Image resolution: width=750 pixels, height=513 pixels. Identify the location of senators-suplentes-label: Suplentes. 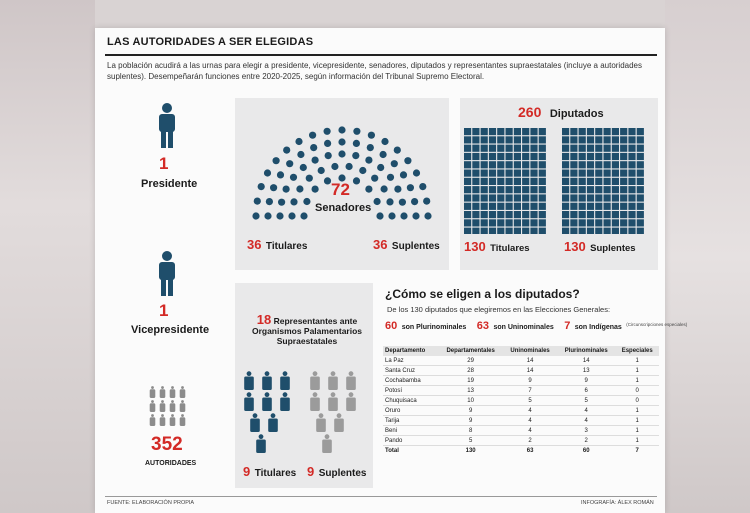
(415, 246).